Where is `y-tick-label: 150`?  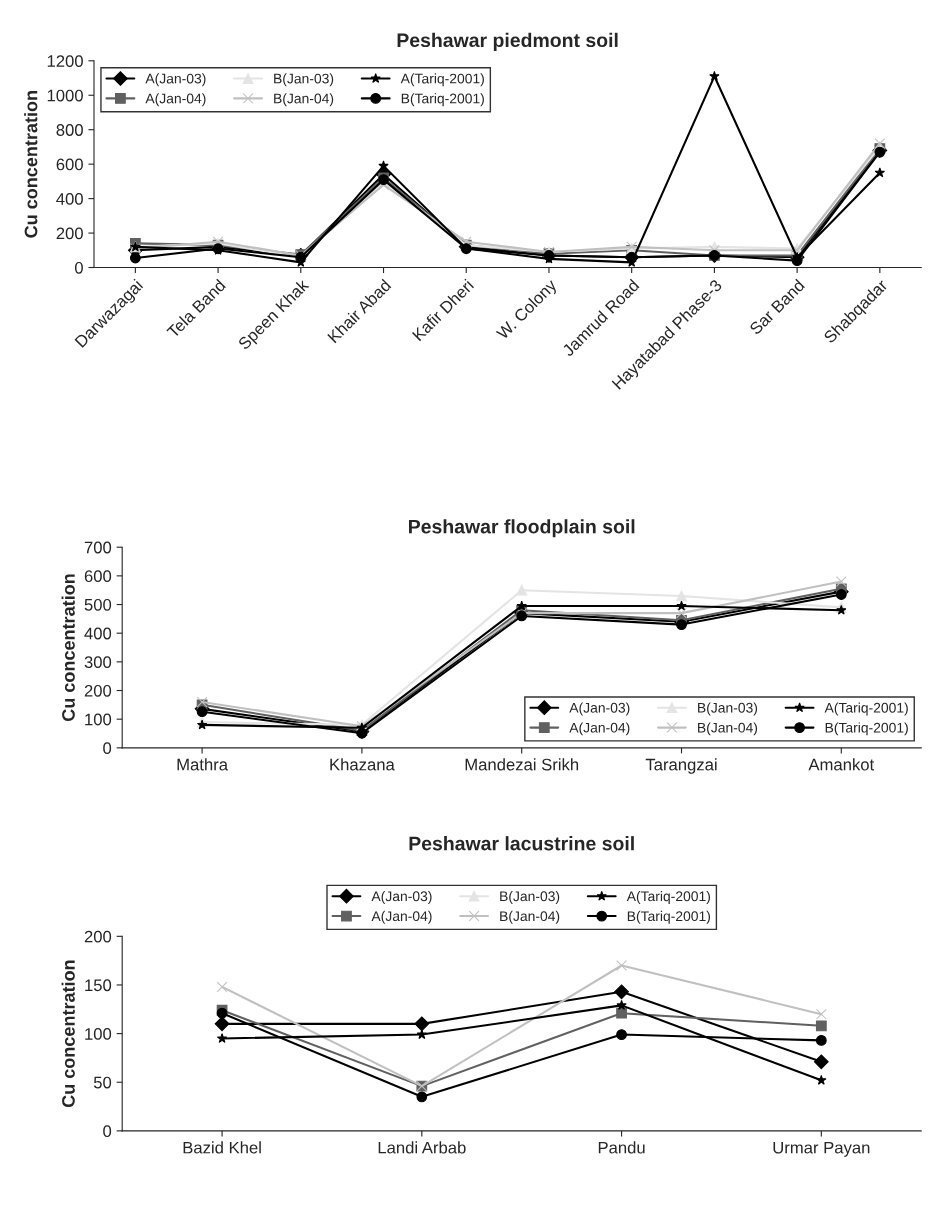 y-tick-label: 150 is located at coordinates (98, 985).